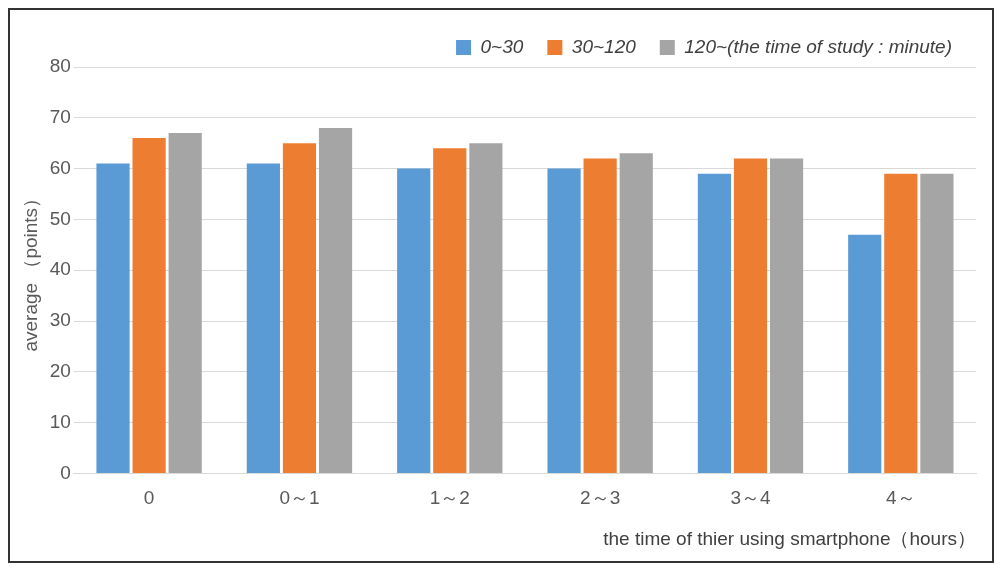  I want to click on y-tick-label: 40, so click(60, 269).